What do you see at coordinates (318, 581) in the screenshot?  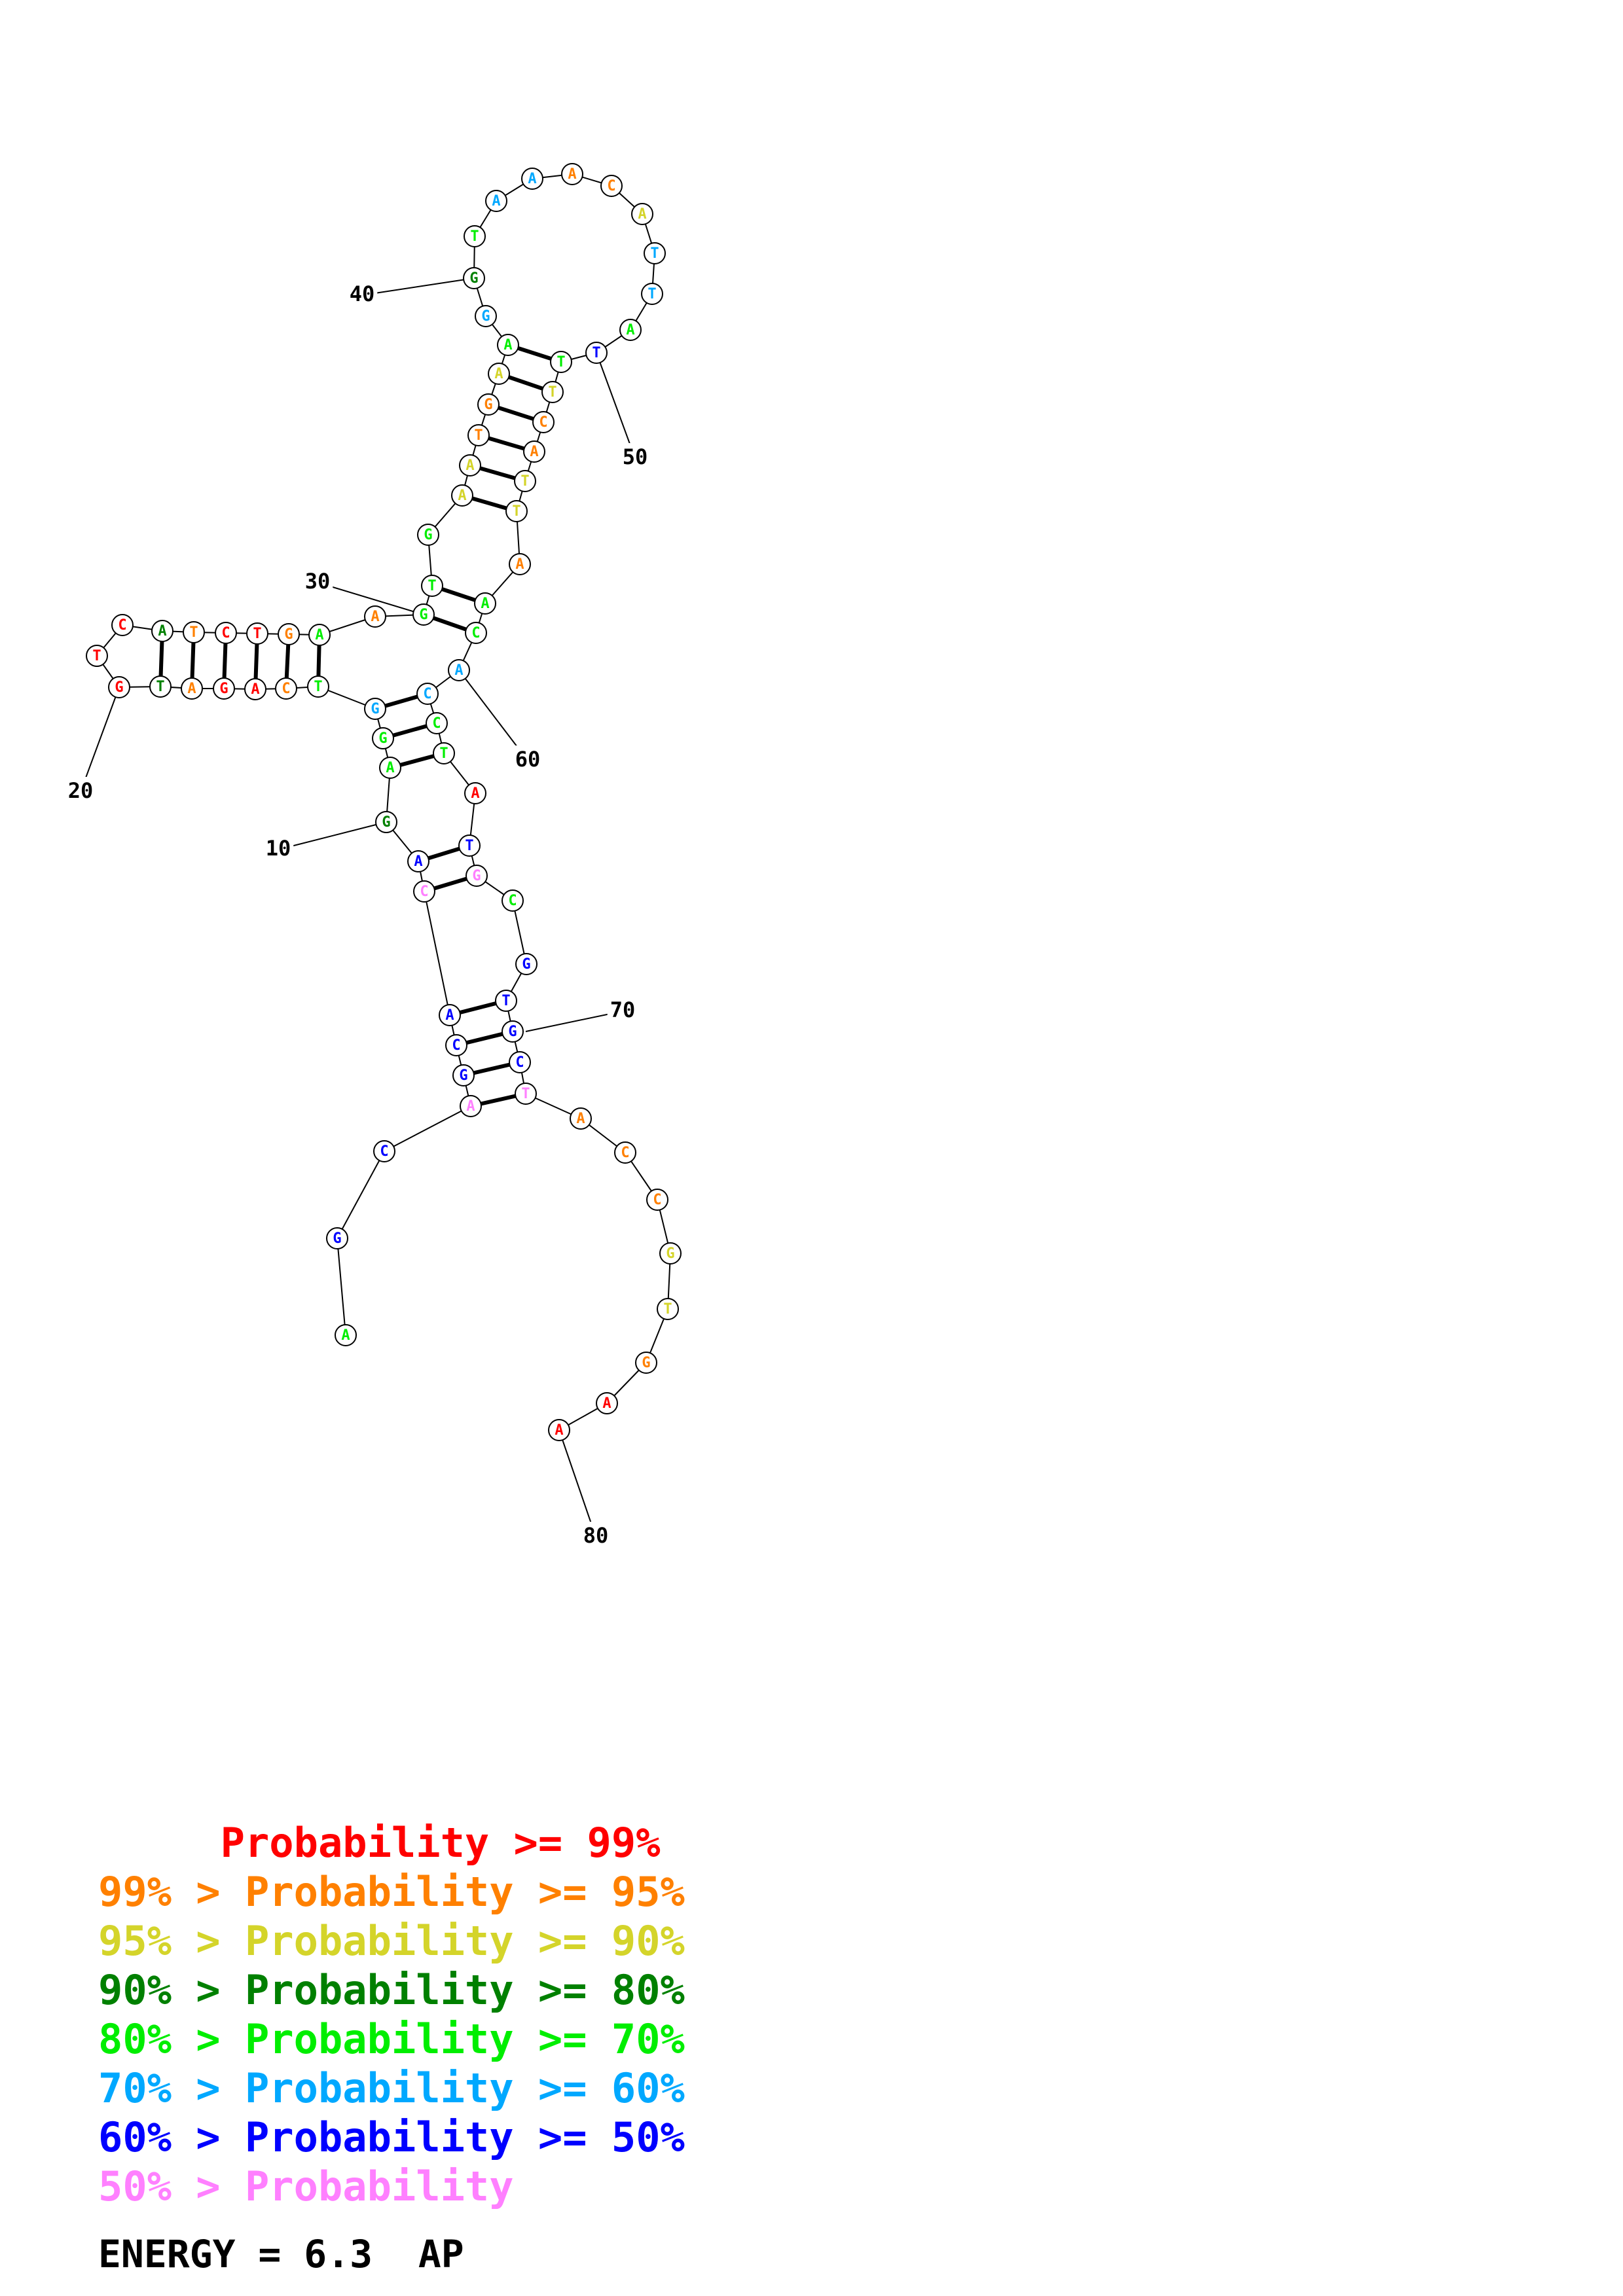 I see `position-tick-label: 30` at bounding box center [318, 581].